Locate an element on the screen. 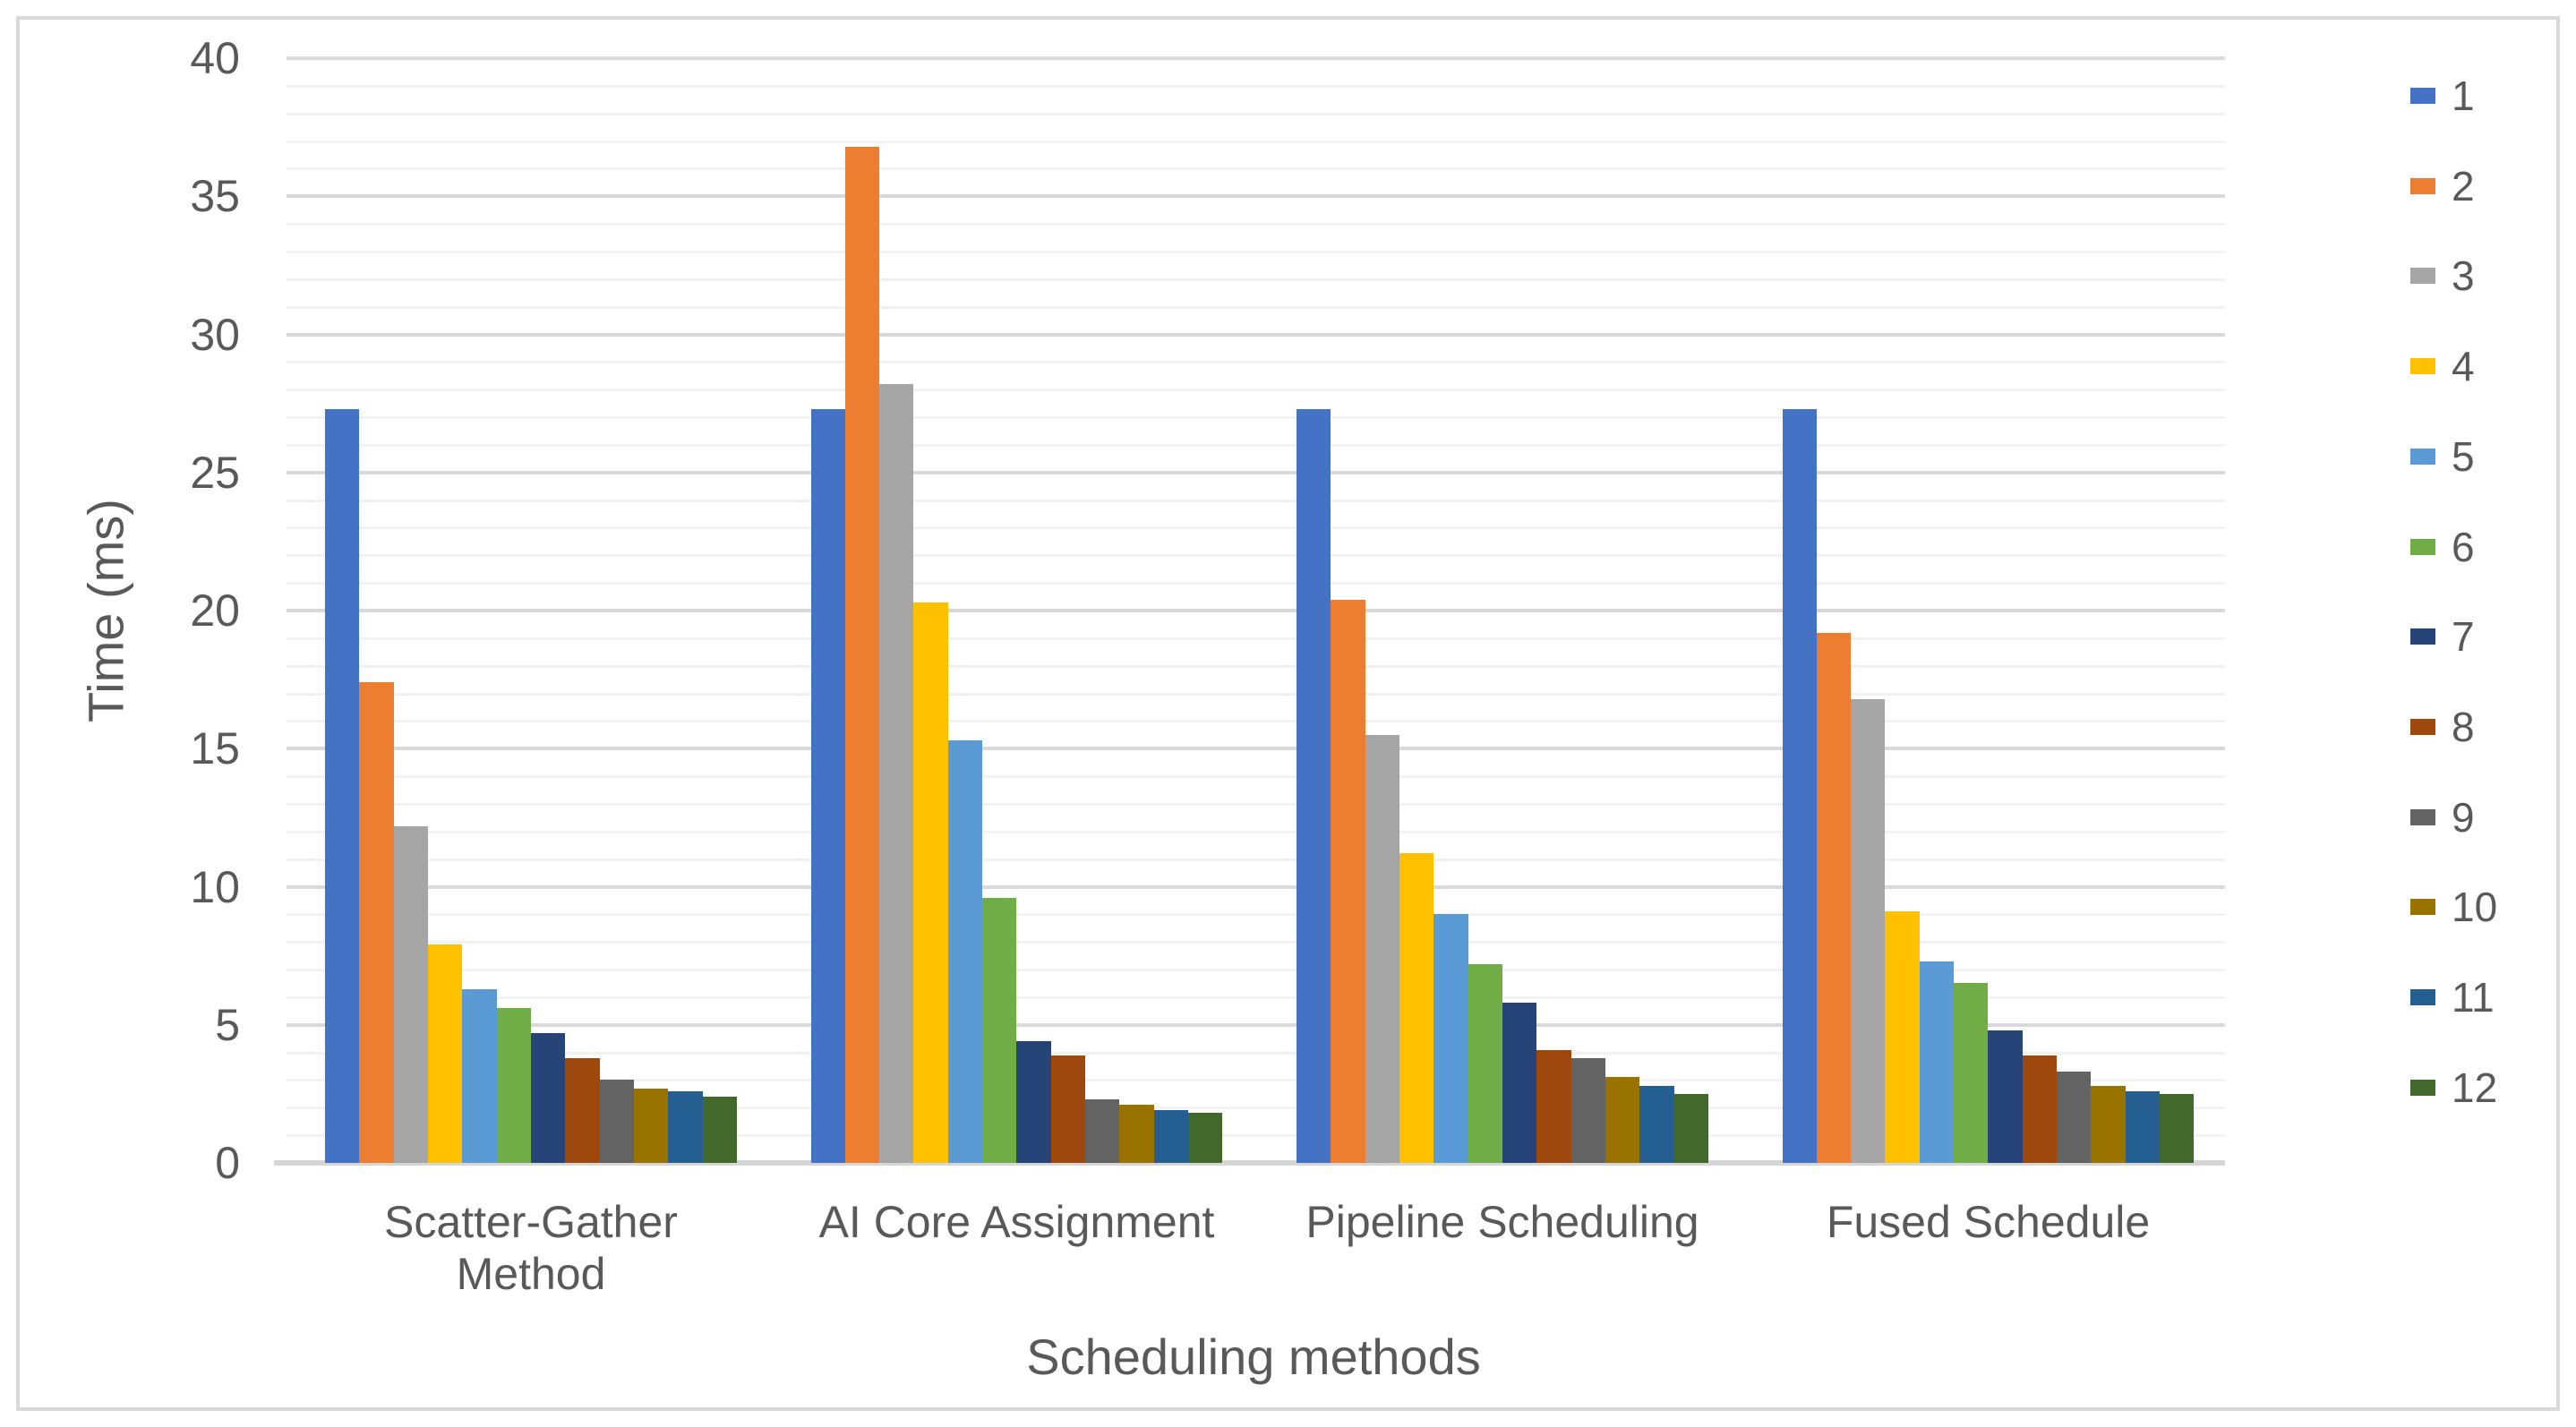 The height and width of the screenshot is (1427, 2576). y-axis-title: Time (ms) is located at coordinates (106, 610).